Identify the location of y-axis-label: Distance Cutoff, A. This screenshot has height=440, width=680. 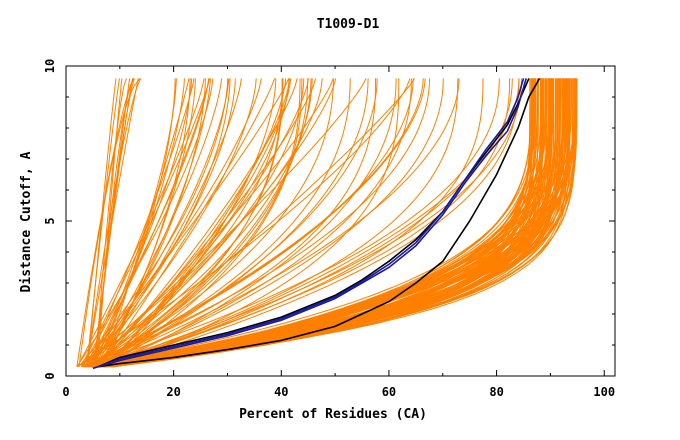
(26, 221).